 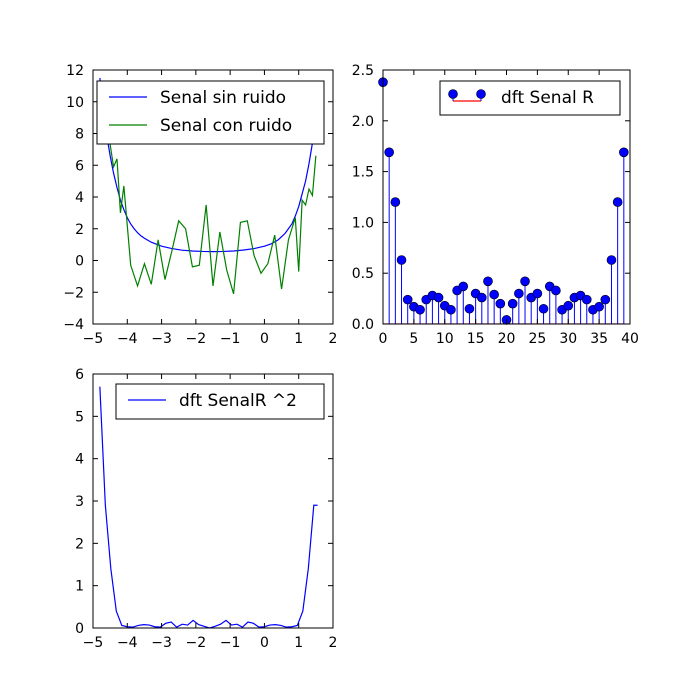 What do you see at coordinates (599, 339) in the screenshot?
I see `x-tick-label: 35` at bounding box center [599, 339].